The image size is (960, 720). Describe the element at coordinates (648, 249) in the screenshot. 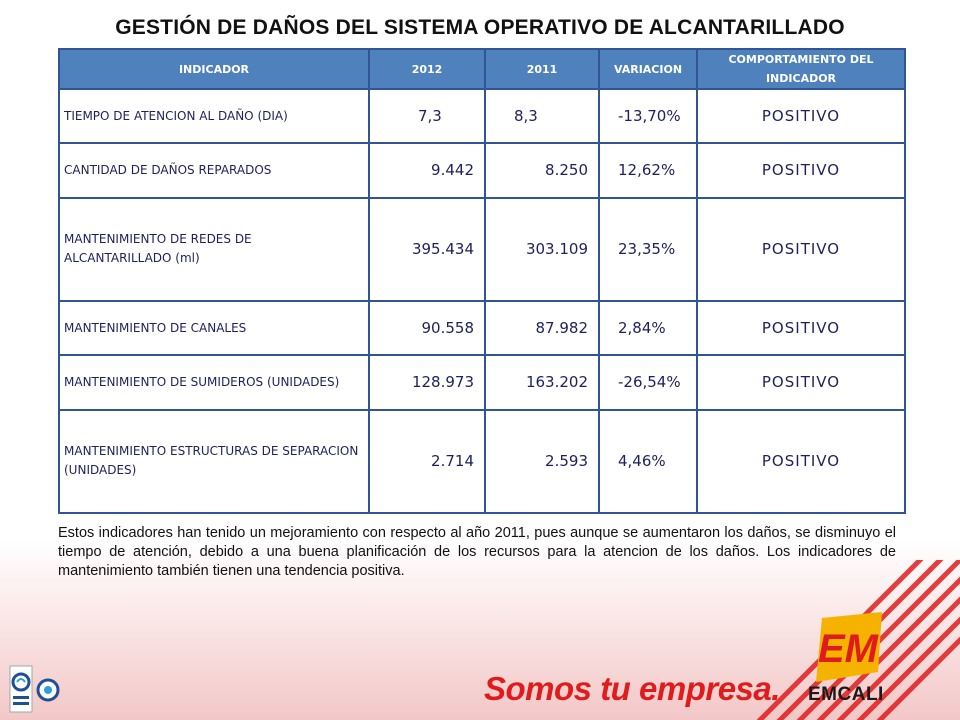

I see `variation-value: 23,35%` at that location.